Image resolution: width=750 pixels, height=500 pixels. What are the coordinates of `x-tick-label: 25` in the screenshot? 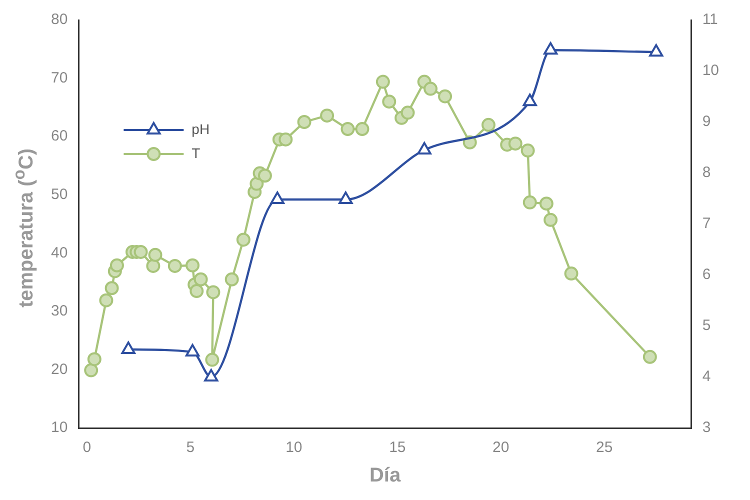 It's located at (604, 447).